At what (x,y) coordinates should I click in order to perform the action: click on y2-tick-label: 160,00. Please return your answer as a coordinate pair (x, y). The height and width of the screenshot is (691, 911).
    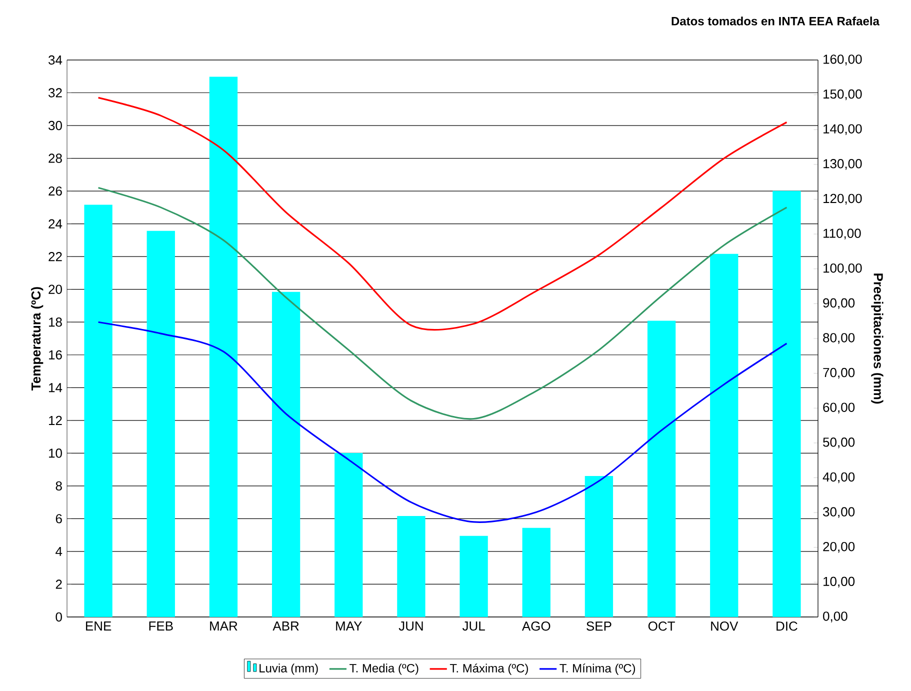
    Looking at the image, I should click on (843, 60).